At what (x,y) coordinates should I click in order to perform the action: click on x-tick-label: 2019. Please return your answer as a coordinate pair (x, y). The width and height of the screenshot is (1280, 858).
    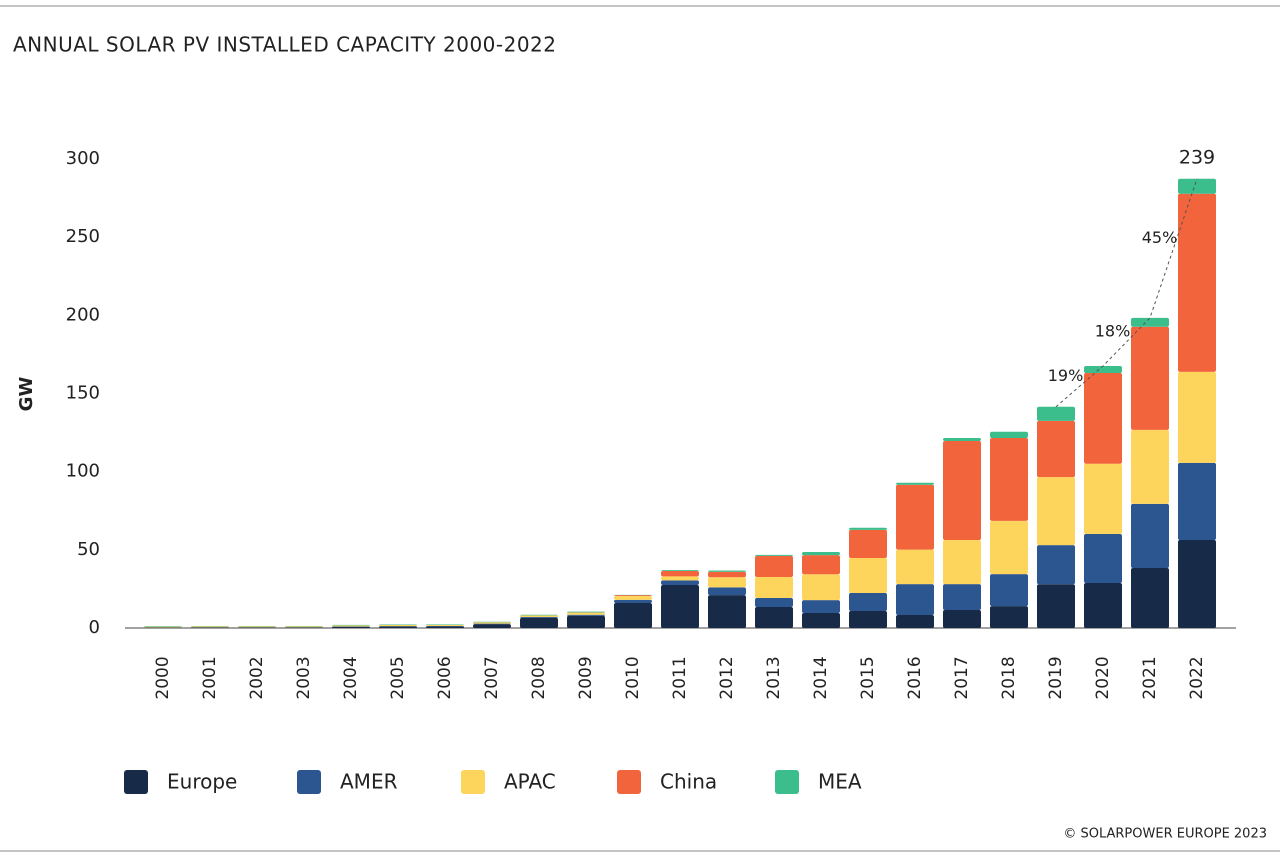
    Looking at the image, I should click on (1056, 677).